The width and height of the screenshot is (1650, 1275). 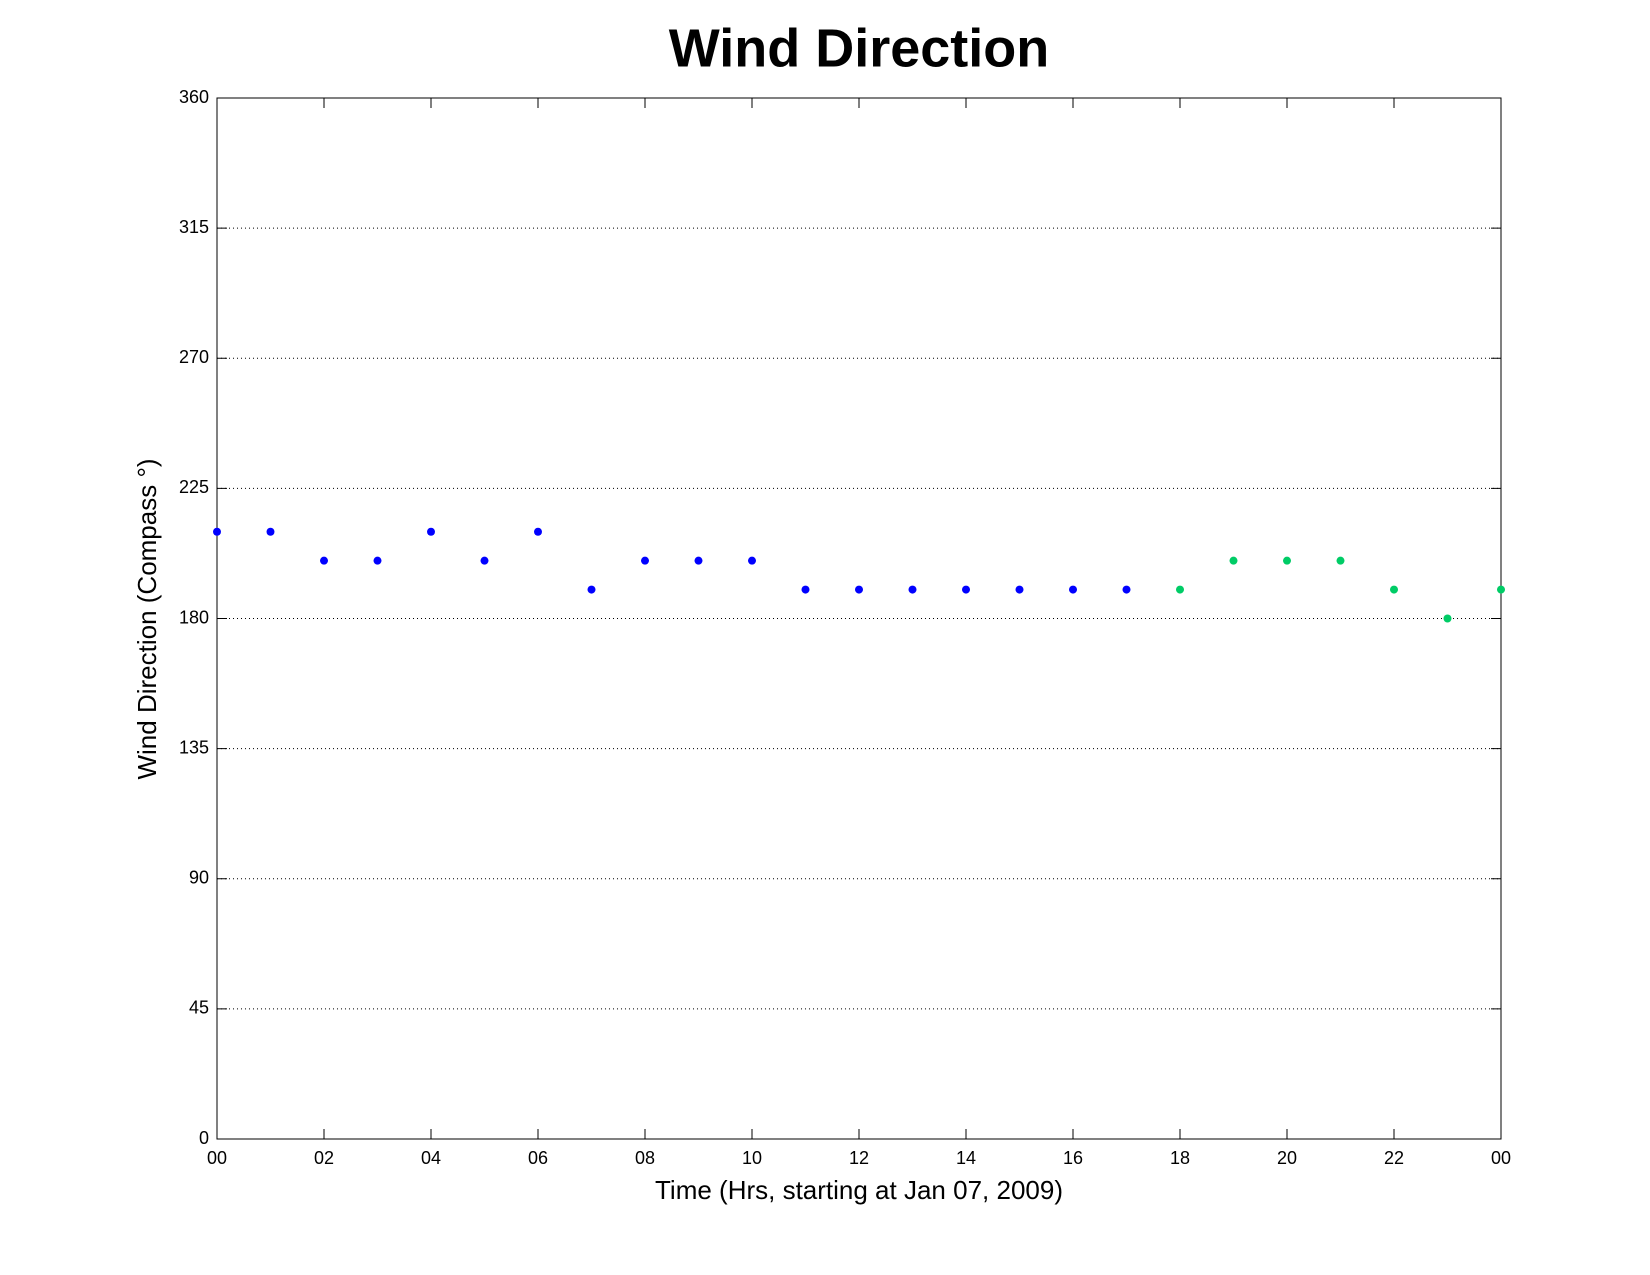 What do you see at coordinates (538, 1158) in the screenshot?
I see `x-tick-label: 06` at bounding box center [538, 1158].